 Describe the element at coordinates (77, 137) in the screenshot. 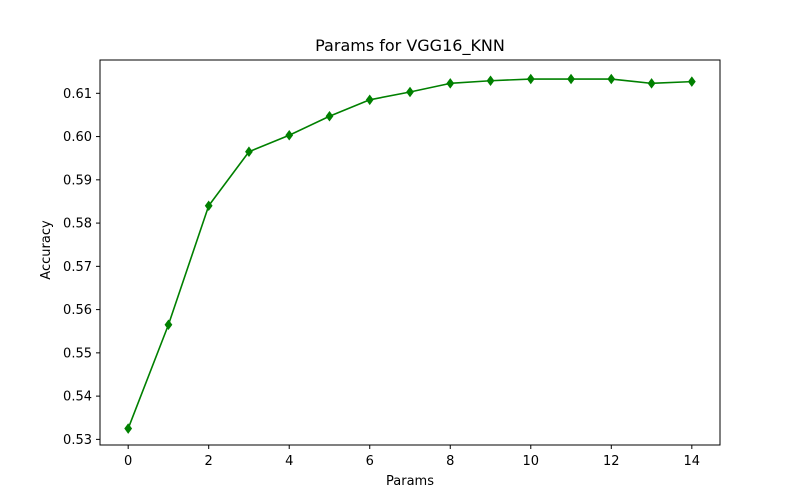

I see `y-tick-label: 0.60` at that location.